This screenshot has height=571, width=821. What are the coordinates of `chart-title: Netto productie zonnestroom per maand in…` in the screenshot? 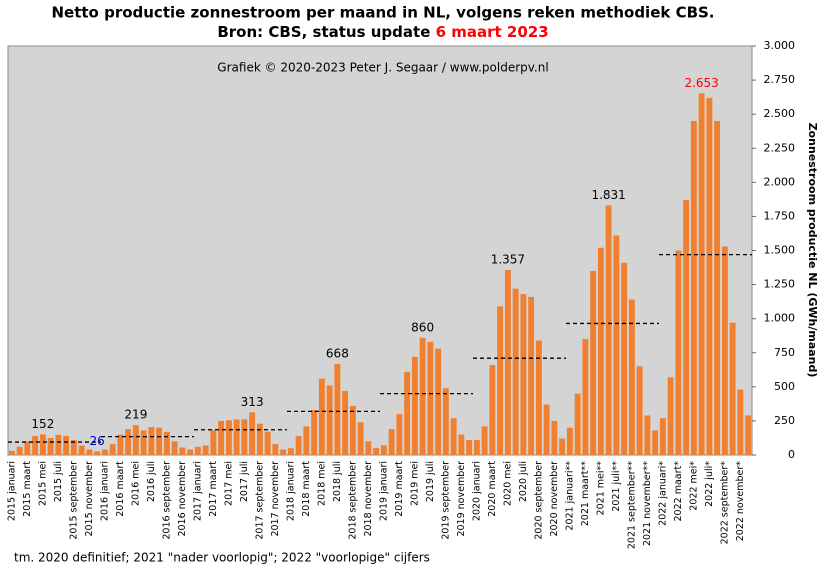 It's located at (382, 13).